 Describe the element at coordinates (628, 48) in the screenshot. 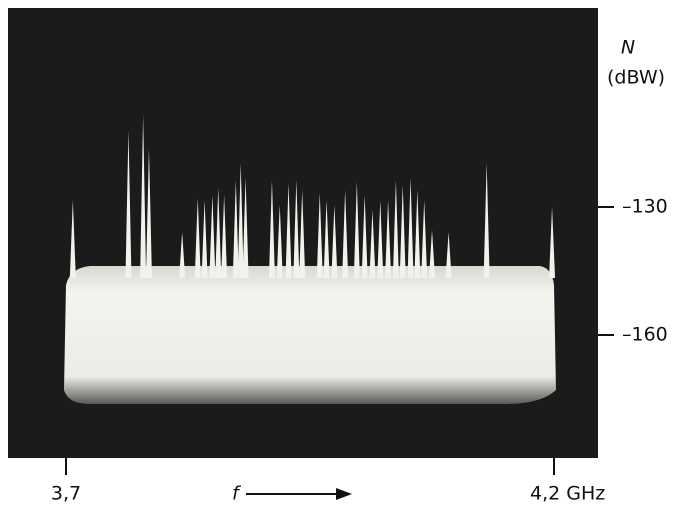

I see `y-axis-symbol: N` at that location.